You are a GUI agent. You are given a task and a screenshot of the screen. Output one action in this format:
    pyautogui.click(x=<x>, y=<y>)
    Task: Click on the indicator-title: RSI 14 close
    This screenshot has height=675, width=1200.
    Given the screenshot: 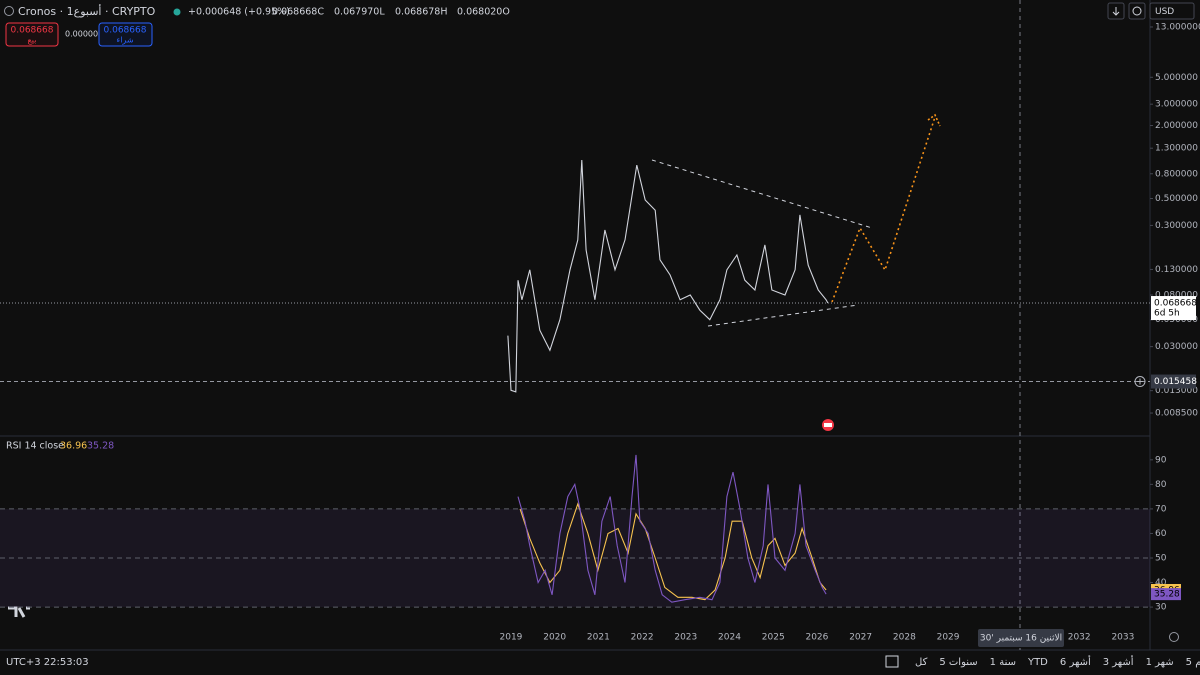 What is the action you would take?
    pyautogui.click(x=35, y=446)
    